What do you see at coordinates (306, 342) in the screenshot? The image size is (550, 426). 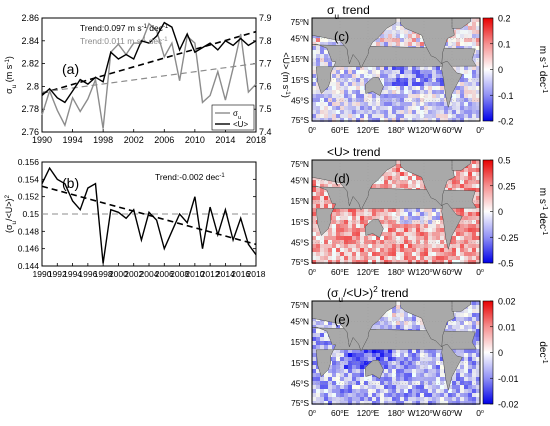 I see `lat-hemi: N` at bounding box center [306, 342].